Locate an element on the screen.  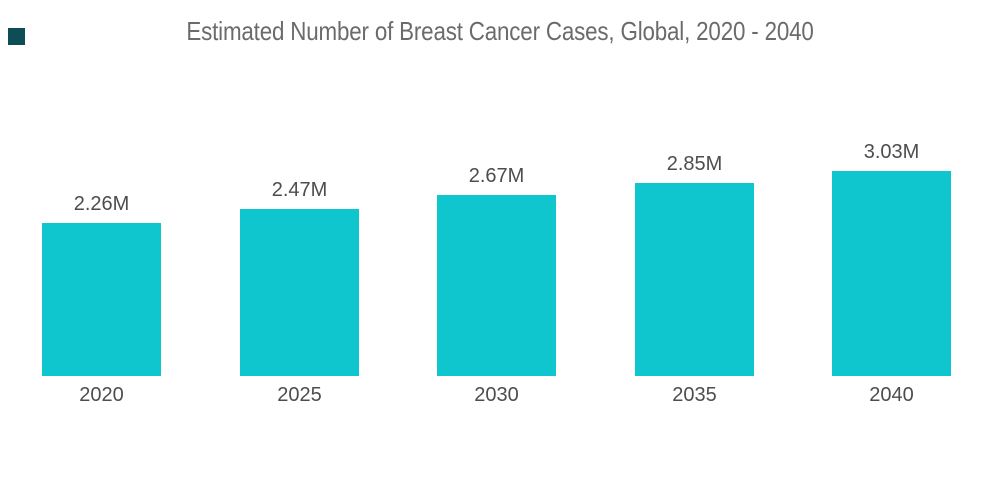
bar-value-label: 3.03M is located at coordinates (891, 152).